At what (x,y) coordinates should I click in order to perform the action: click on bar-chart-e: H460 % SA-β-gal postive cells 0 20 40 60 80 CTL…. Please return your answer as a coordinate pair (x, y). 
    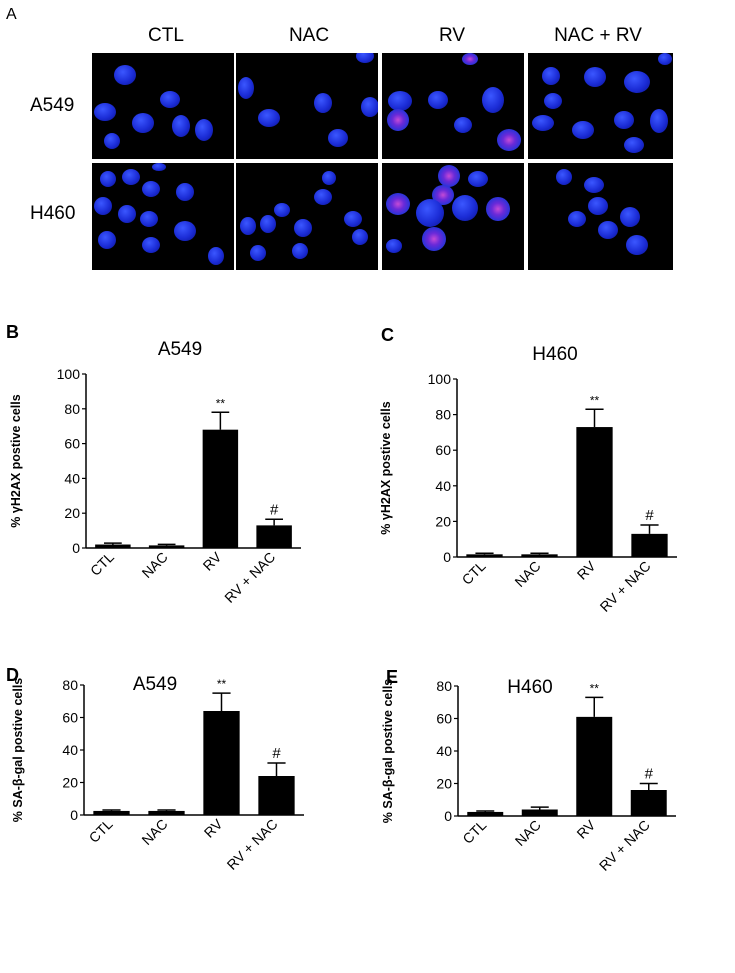
    Looking at the image, I should click on (528, 775).